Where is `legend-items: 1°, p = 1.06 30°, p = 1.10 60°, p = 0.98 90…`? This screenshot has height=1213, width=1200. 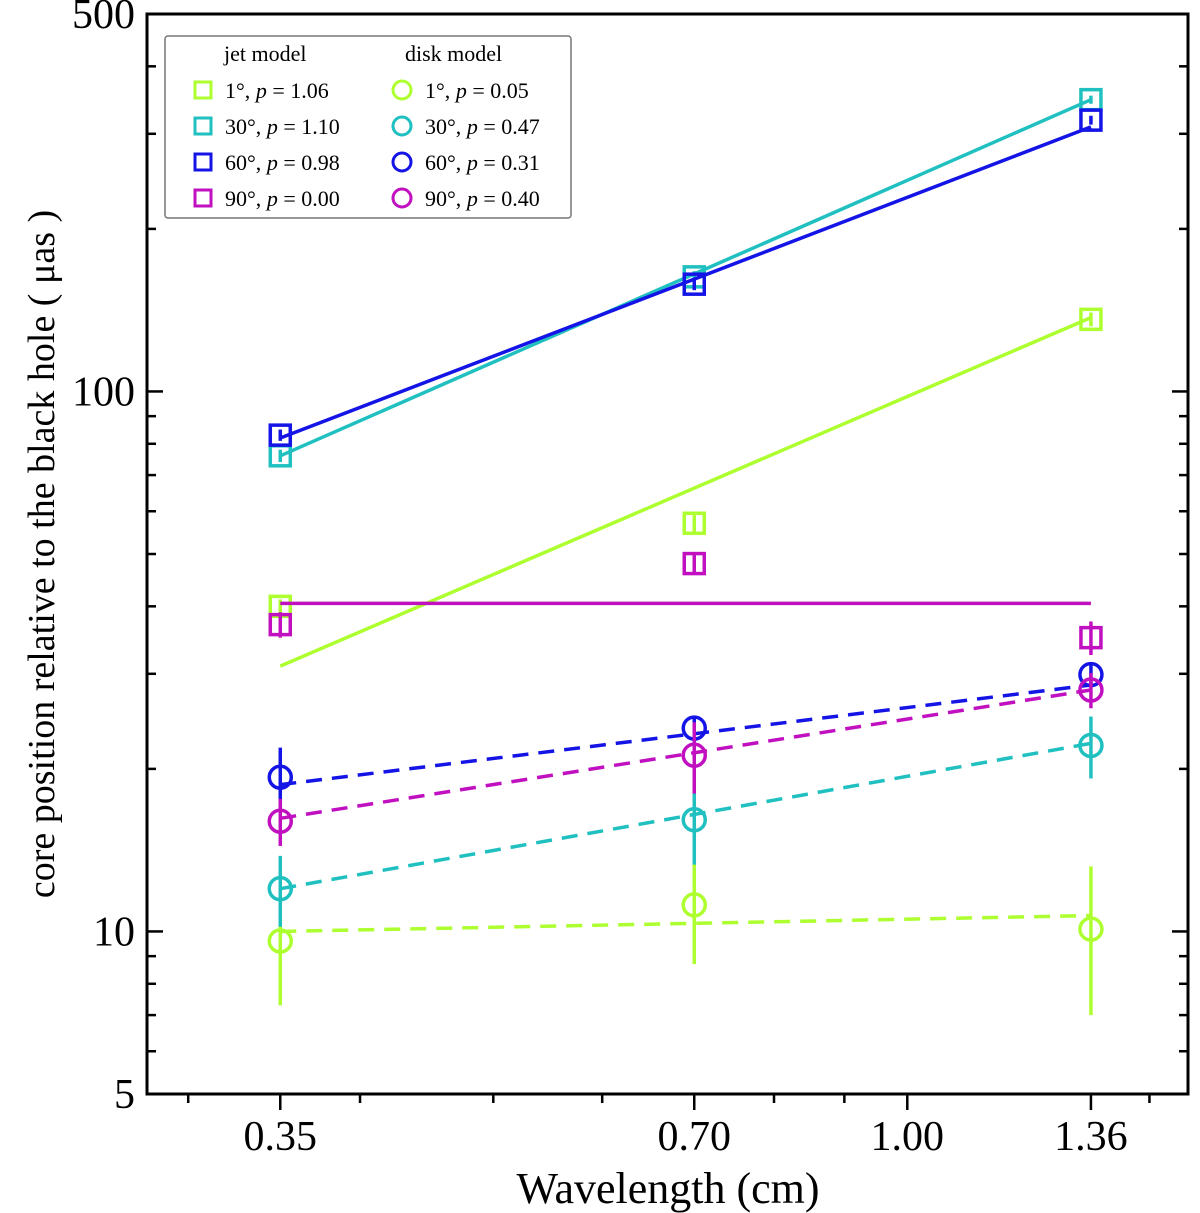
legend-items: 1°, p = 1.06 30°, p = 1.10 60°, p = 0.98 90… is located at coordinates (366, 144).